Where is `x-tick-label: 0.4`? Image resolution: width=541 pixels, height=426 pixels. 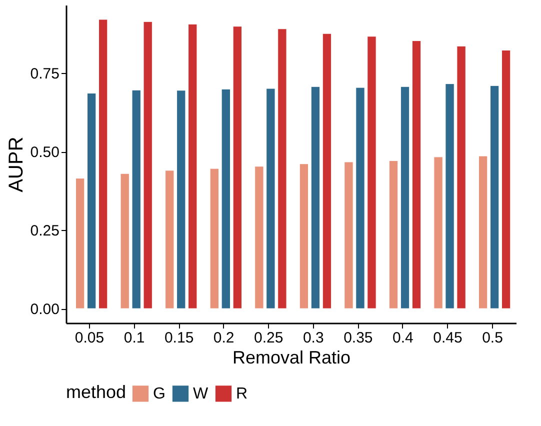 x-tick-label: 0.4 is located at coordinates (403, 338).